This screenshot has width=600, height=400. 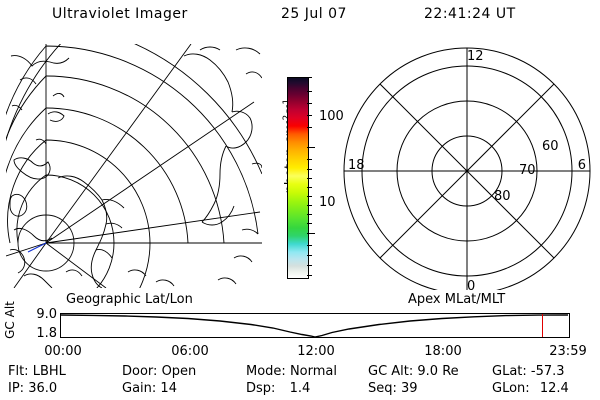 What do you see at coordinates (16, 388) in the screenshot?
I see `status-ip-key: IP:` at bounding box center [16, 388].